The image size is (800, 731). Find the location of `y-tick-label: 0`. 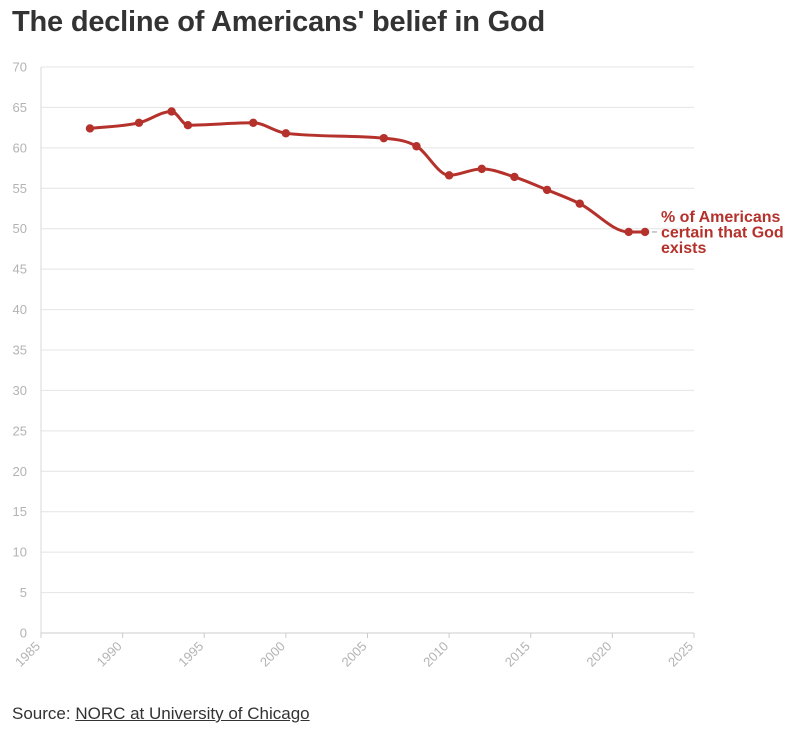

y-tick-label: 0 is located at coordinates (23, 633).